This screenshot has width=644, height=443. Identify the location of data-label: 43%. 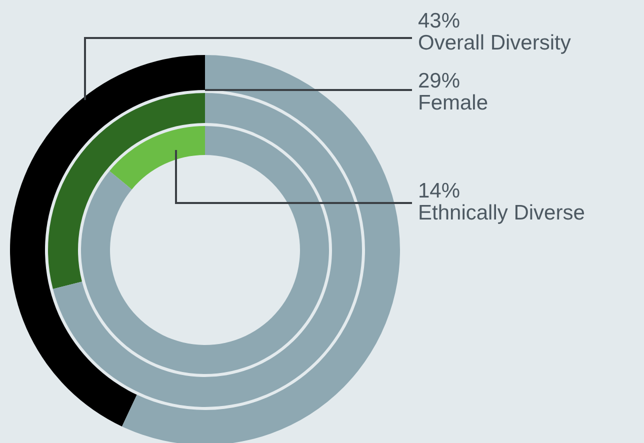
(439, 21).